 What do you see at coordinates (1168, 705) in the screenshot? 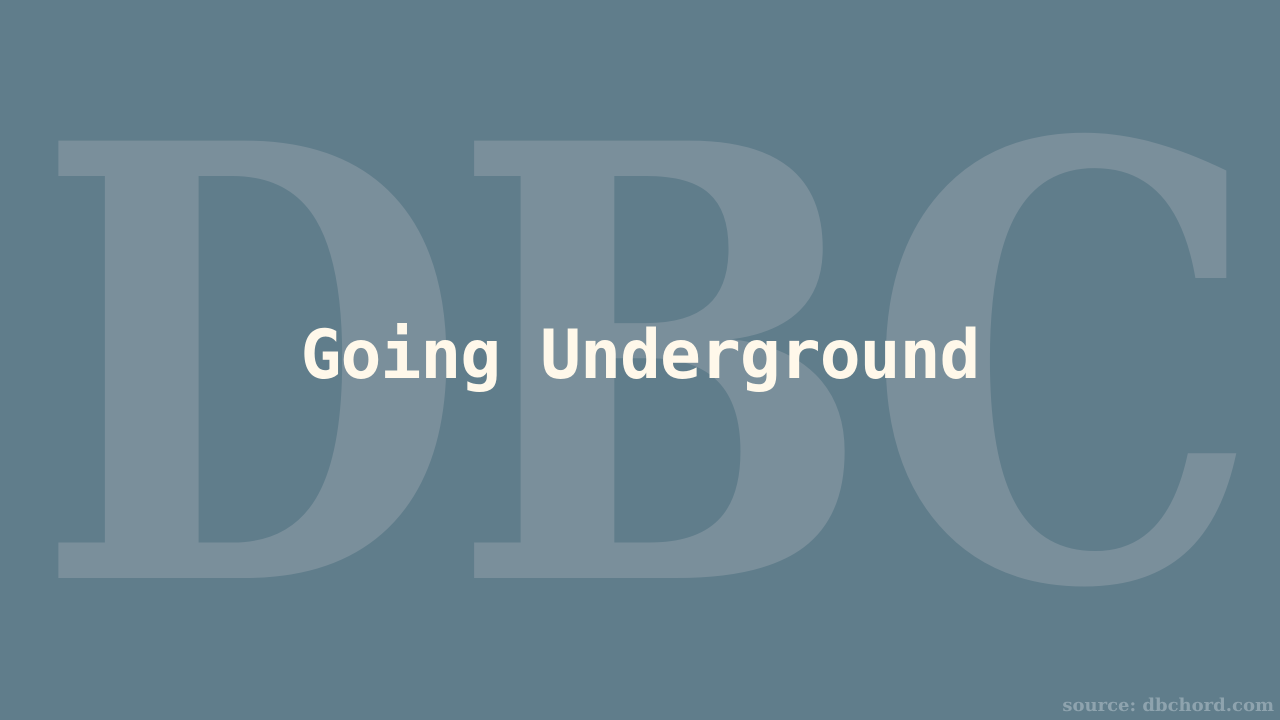
I see `source-credit: source: dbchord.com` at bounding box center [1168, 705].